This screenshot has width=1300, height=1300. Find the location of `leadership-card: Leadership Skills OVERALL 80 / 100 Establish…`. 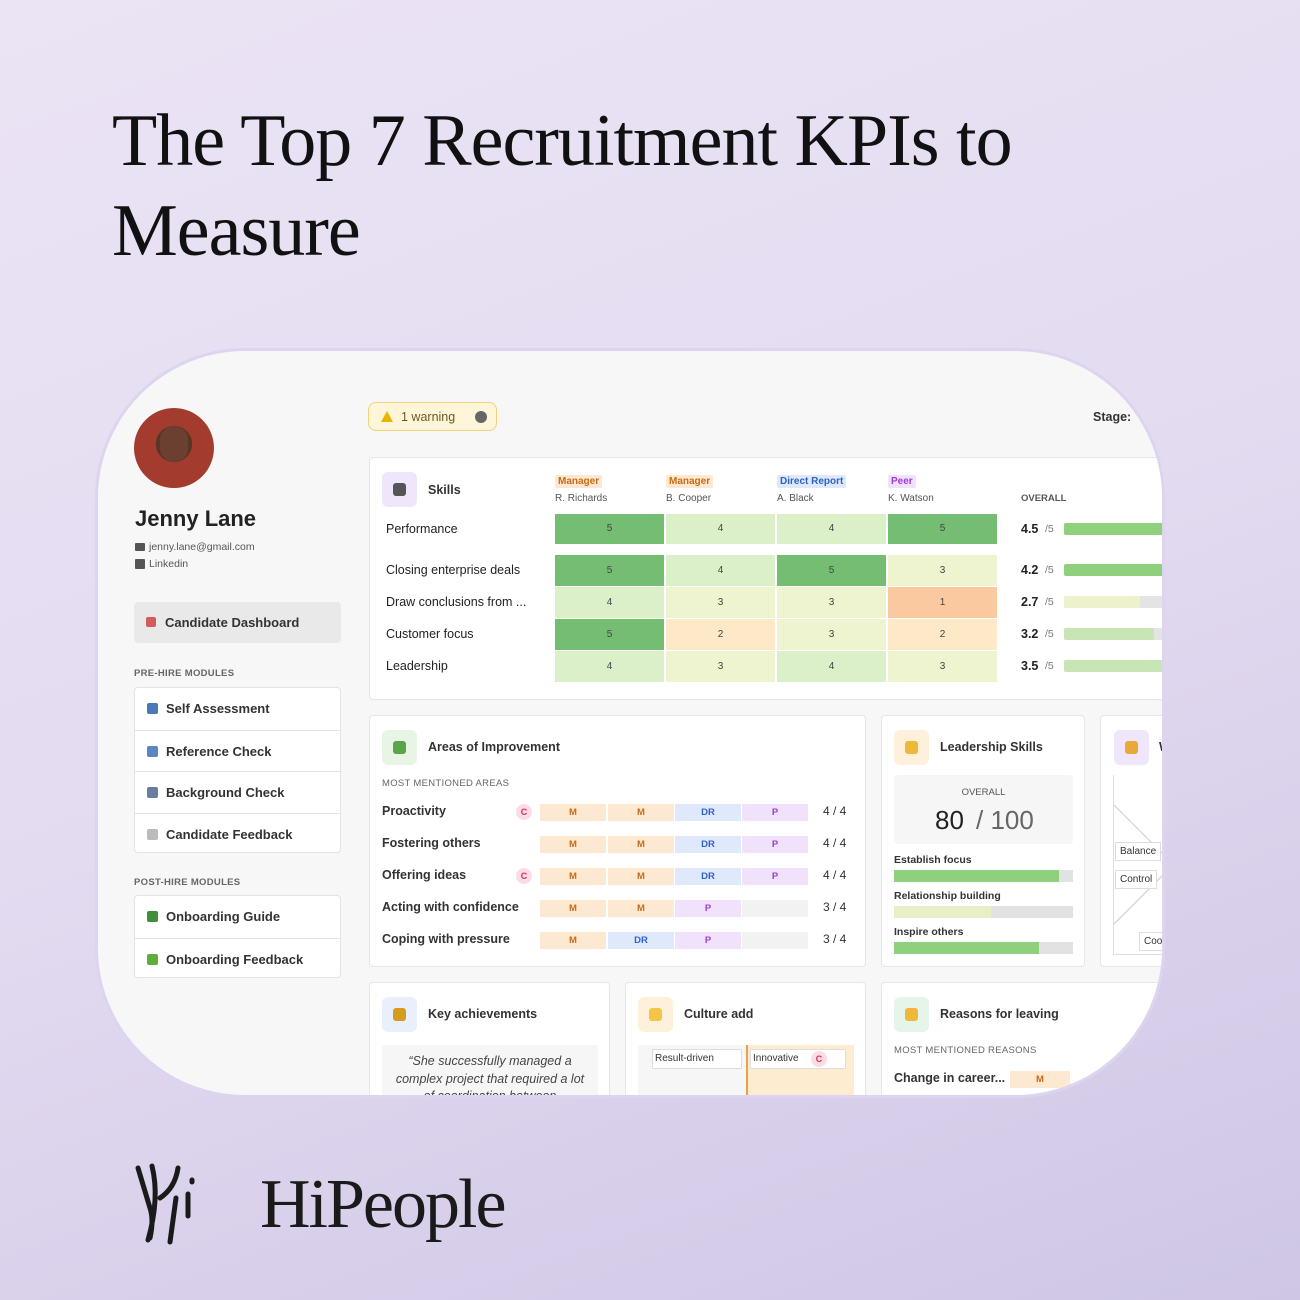

leadership-card: Leadership Skills OVERALL 80 / 100 Establish… is located at coordinates (983, 841).